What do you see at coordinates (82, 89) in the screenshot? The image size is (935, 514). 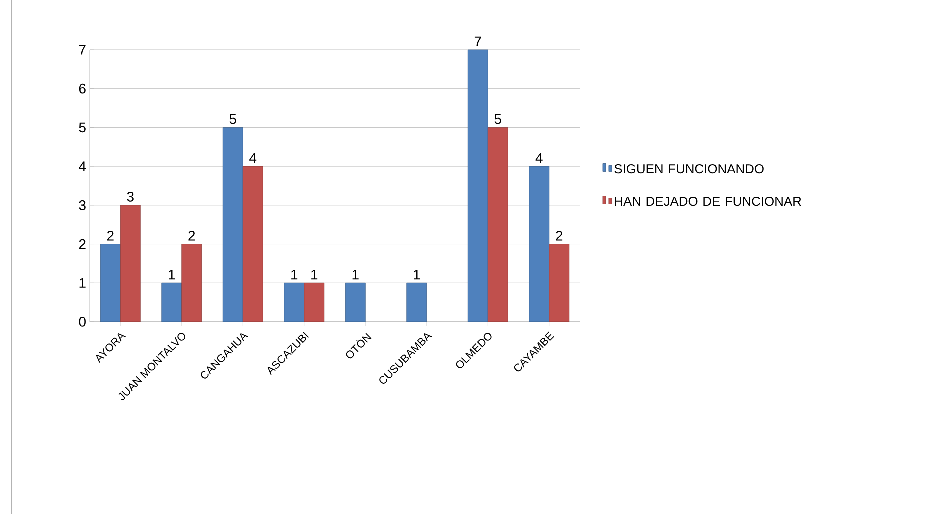 I see `y-tick-label: 6` at bounding box center [82, 89].